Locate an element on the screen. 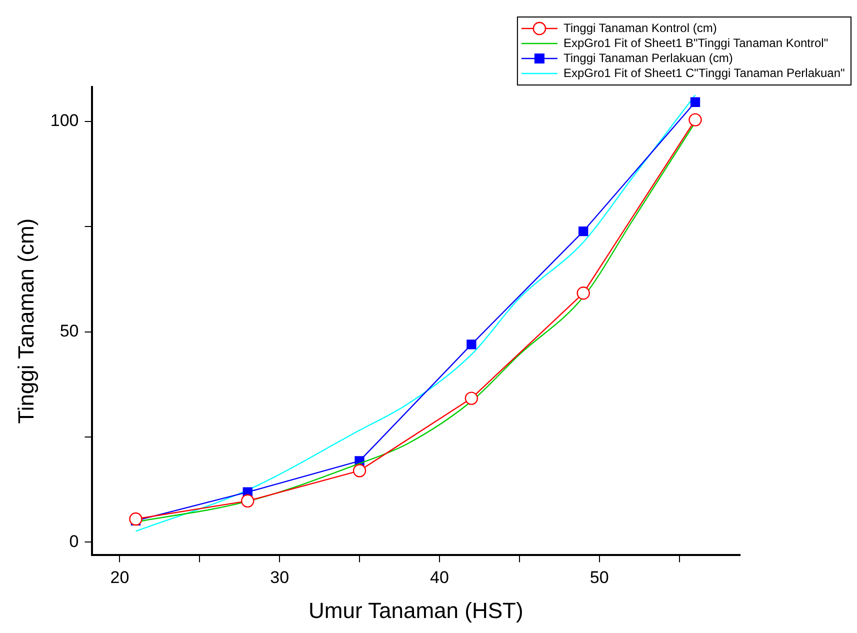  x-tick-label: 40 is located at coordinates (439, 578).